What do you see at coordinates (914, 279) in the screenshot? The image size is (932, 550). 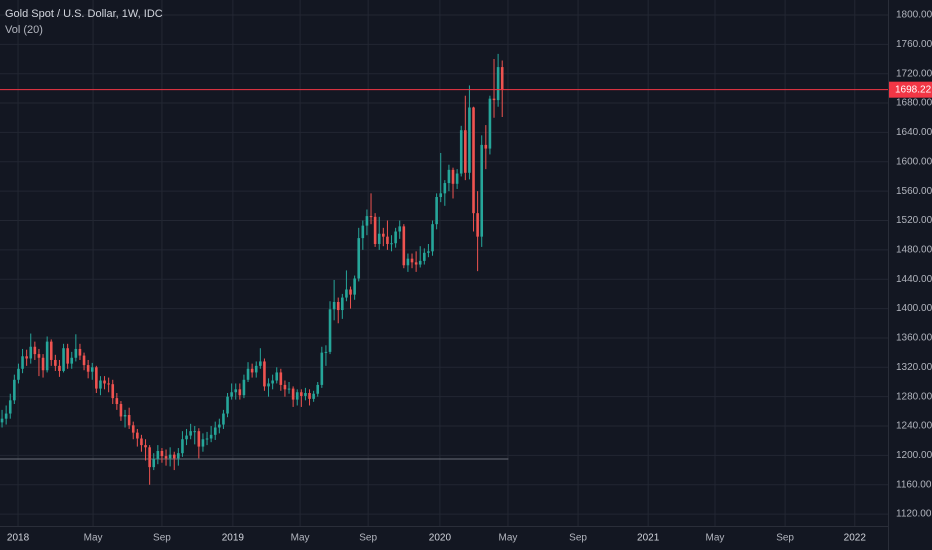 I see `y-tick-label: 1440.00` at bounding box center [914, 279].